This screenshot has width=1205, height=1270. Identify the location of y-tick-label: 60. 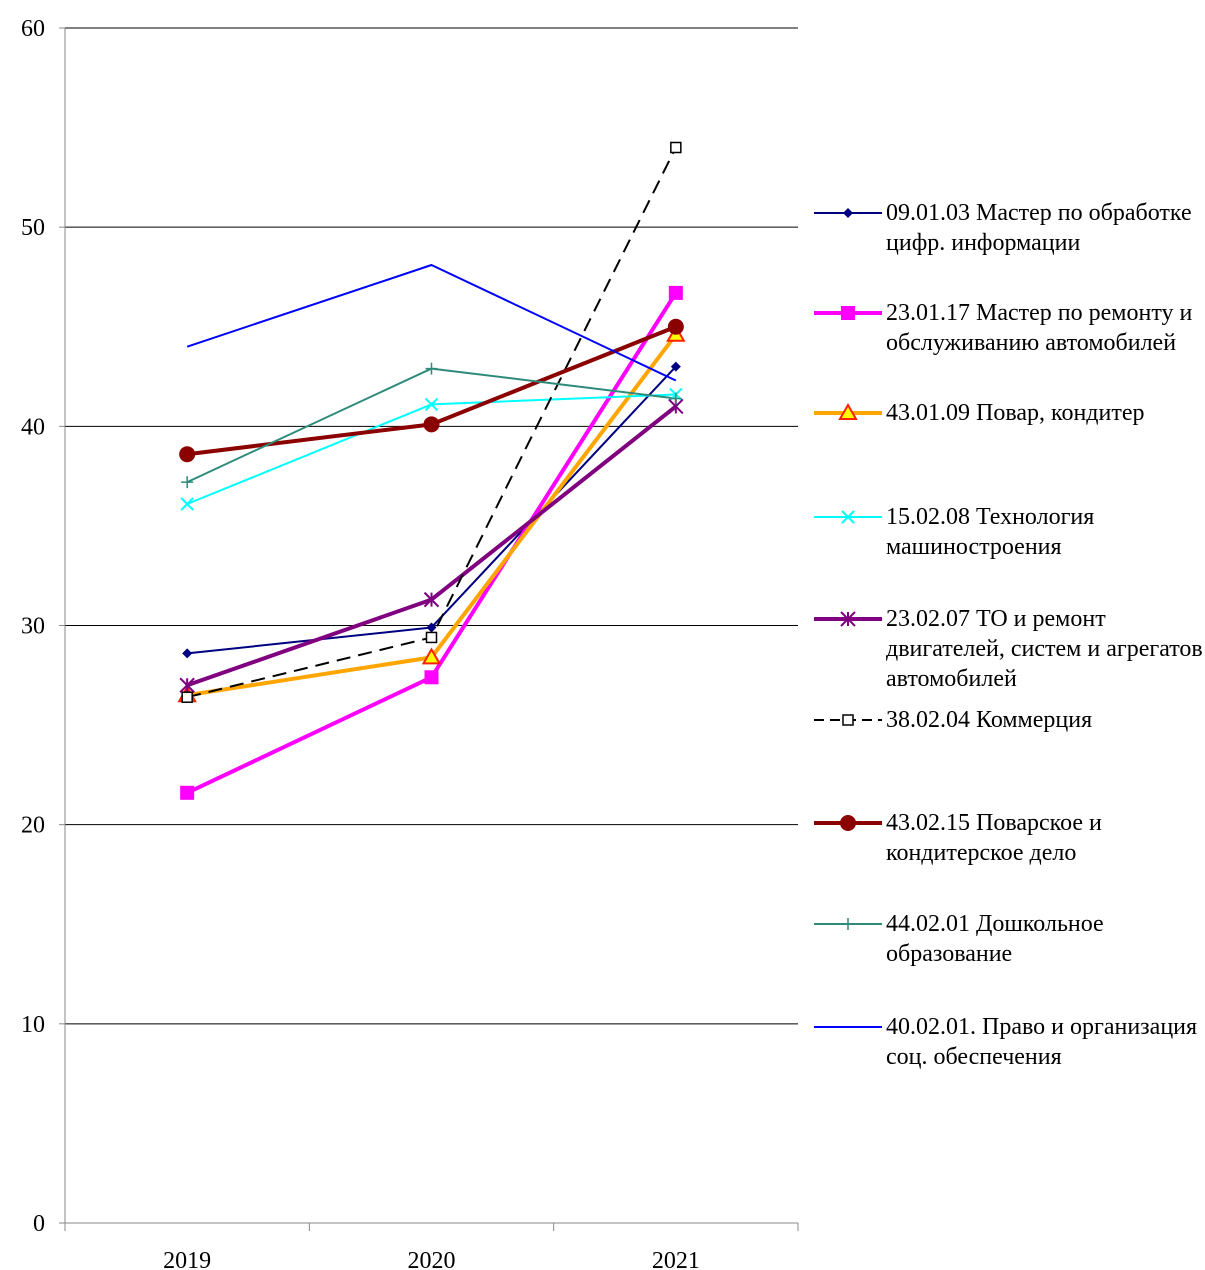
(33, 29).